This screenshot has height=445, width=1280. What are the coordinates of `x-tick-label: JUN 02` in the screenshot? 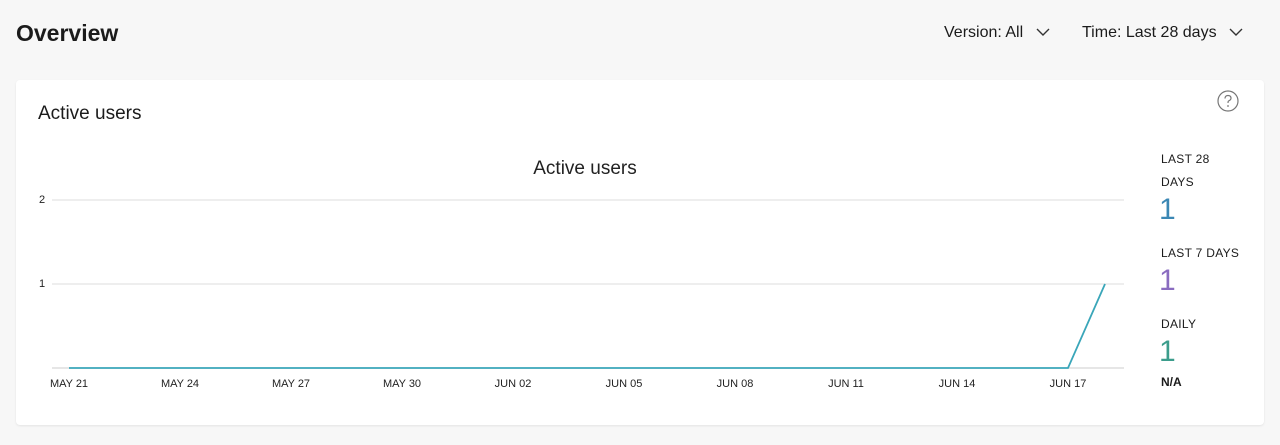 It's located at (513, 384).